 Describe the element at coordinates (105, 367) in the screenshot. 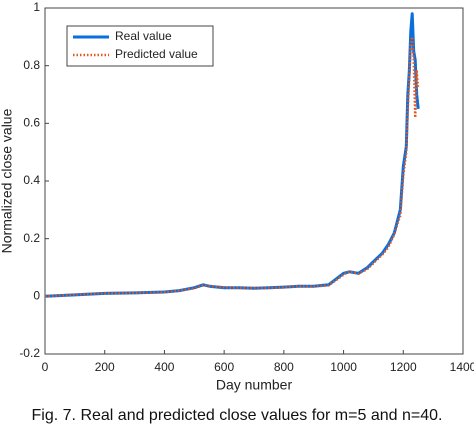

I see `x-tick-label: 200` at that location.